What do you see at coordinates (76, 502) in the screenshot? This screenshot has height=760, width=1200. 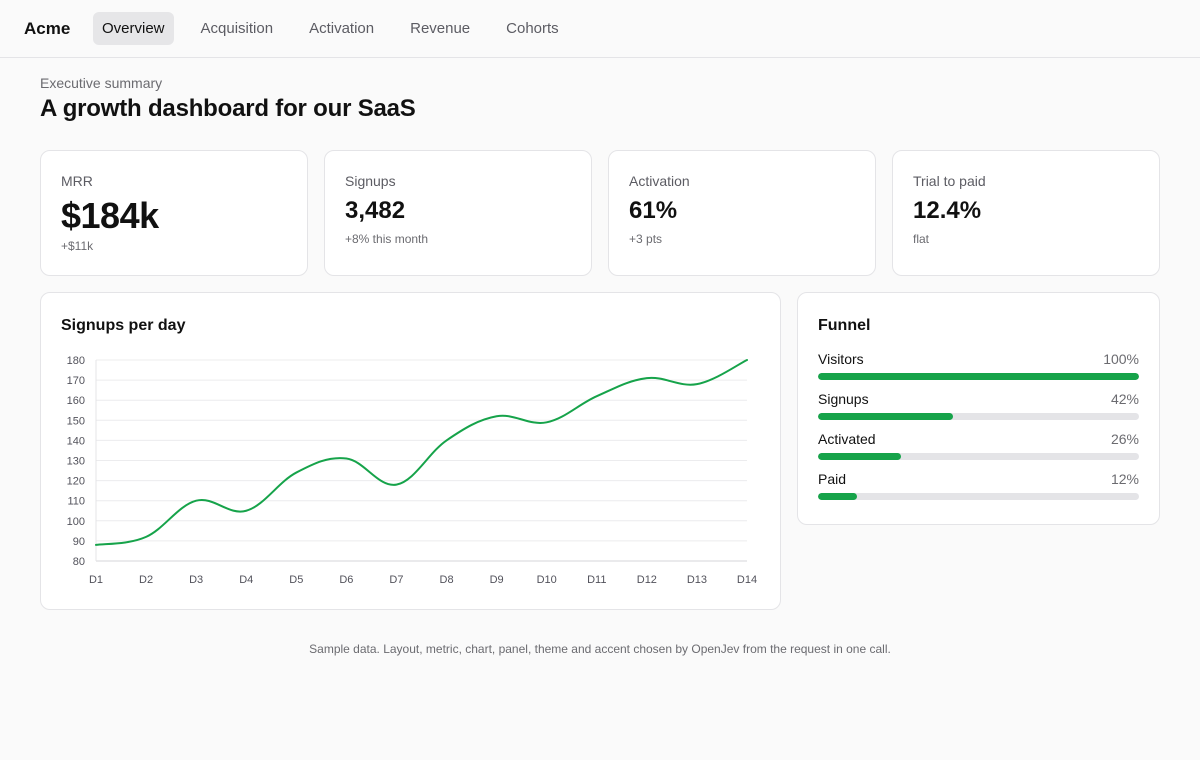 I see `y-tick-label: 110` at bounding box center [76, 502].